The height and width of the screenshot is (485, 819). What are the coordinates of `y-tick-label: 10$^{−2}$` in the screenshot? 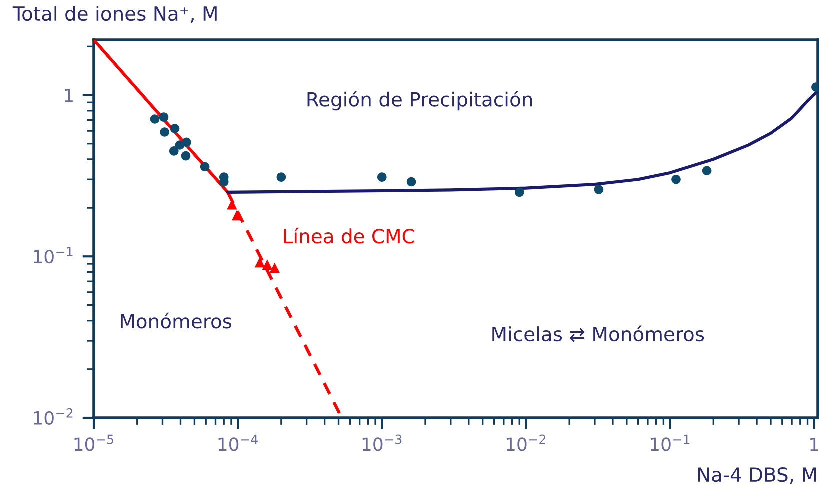 It's located at (53, 416).